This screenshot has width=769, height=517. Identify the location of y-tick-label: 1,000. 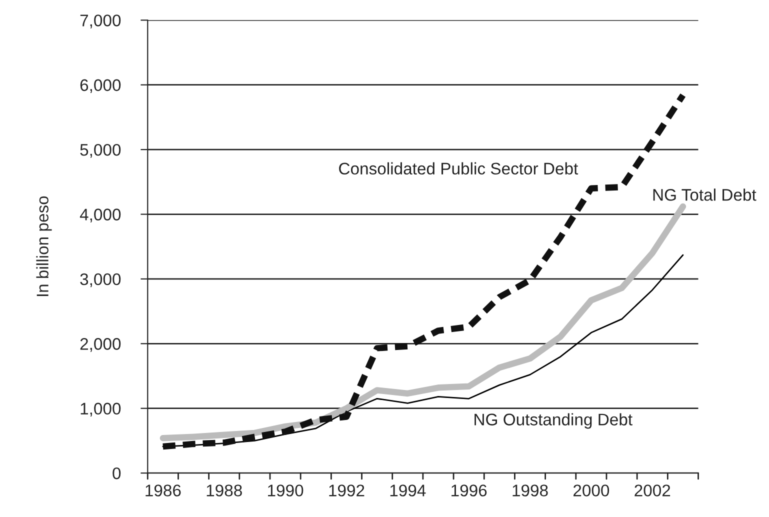
(100, 409).